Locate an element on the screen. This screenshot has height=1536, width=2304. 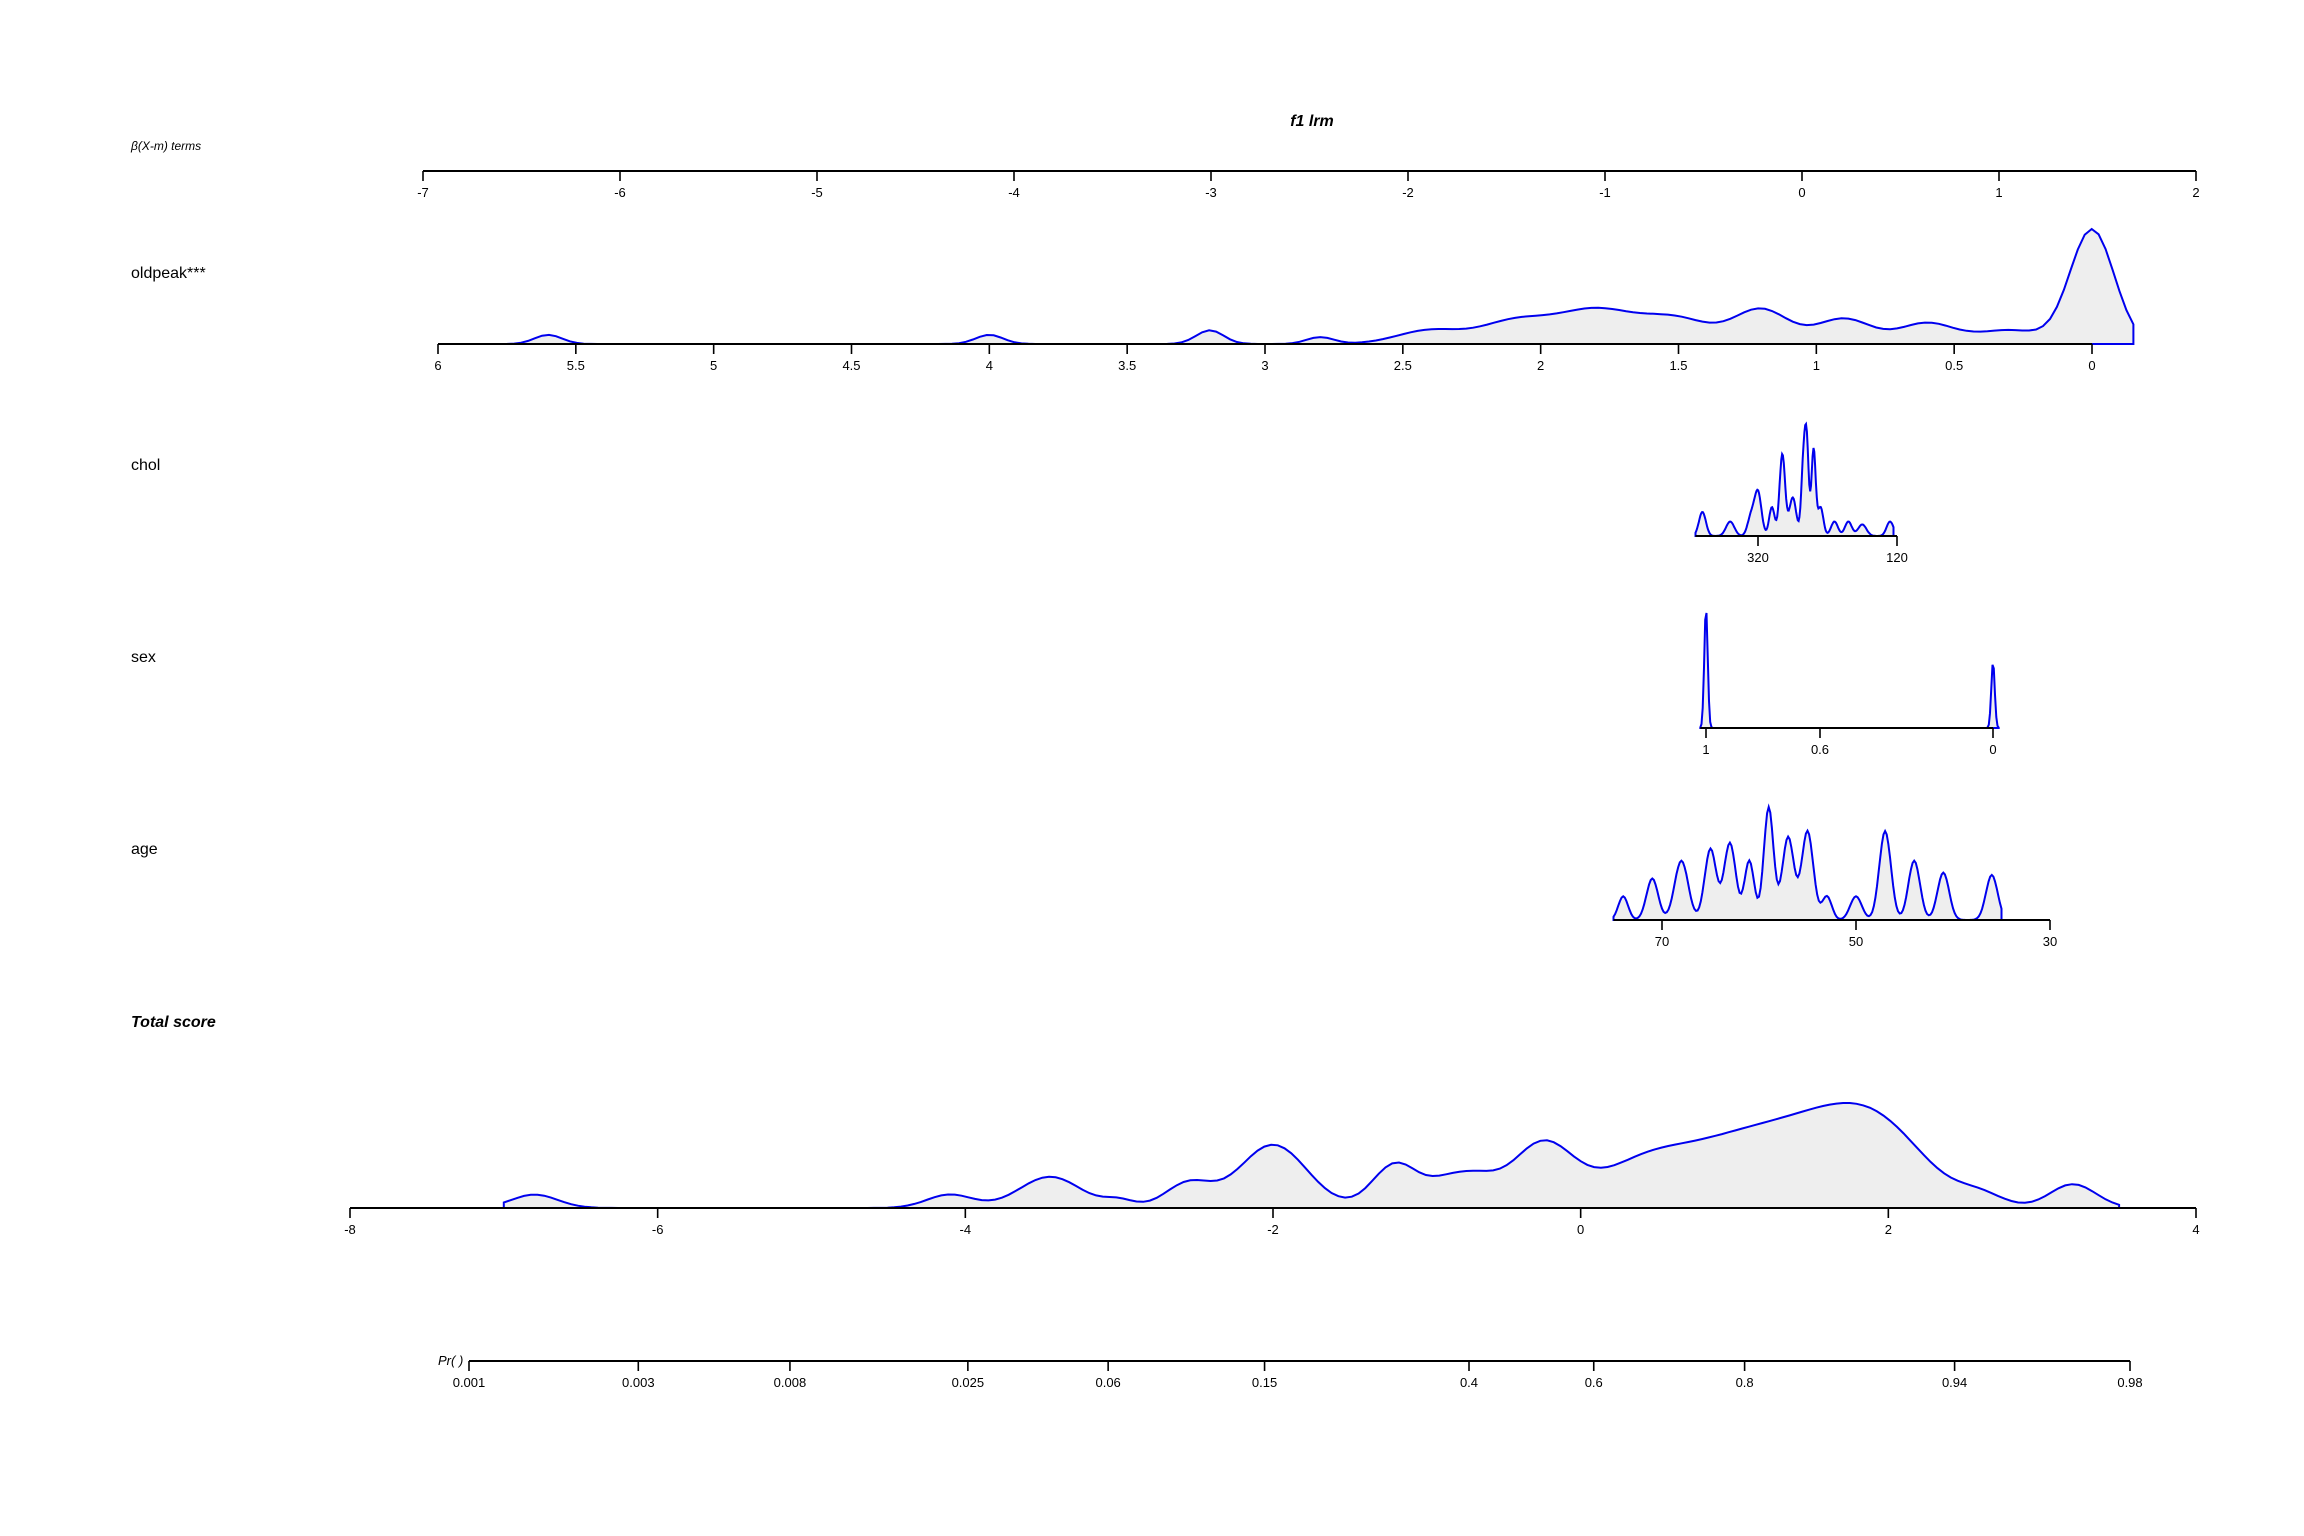
row-sex: 1 0.6 0 is located at coordinates (1849, 684).